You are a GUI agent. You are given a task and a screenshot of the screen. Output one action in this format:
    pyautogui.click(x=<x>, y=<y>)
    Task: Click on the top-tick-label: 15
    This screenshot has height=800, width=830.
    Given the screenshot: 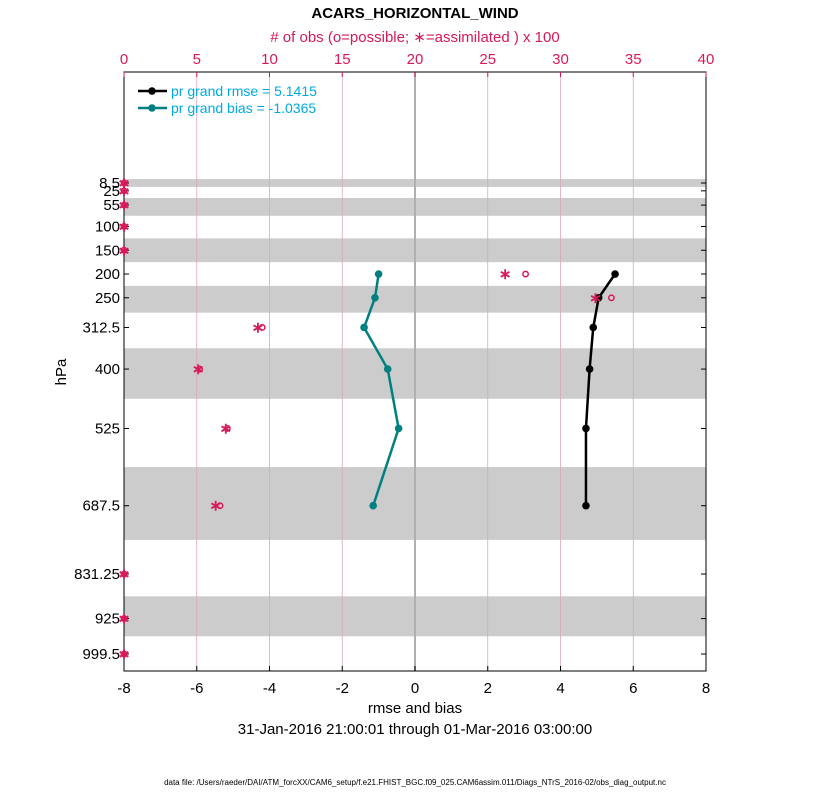 What is the action you would take?
    pyautogui.click(x=342, y=59)
    